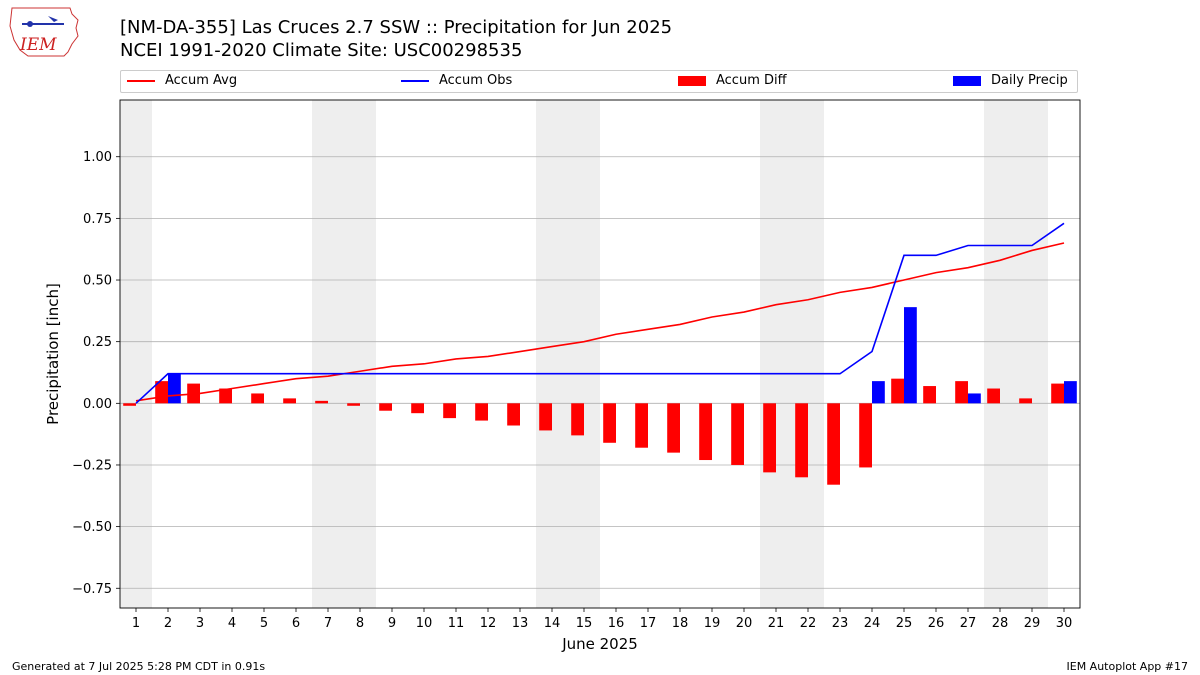 This screenshot has height=675, width=1200. What do you see at coordinates (92, 589) in the screenshot?
I see `y-tick-label: −0.75` at bounding box center [92, 589].